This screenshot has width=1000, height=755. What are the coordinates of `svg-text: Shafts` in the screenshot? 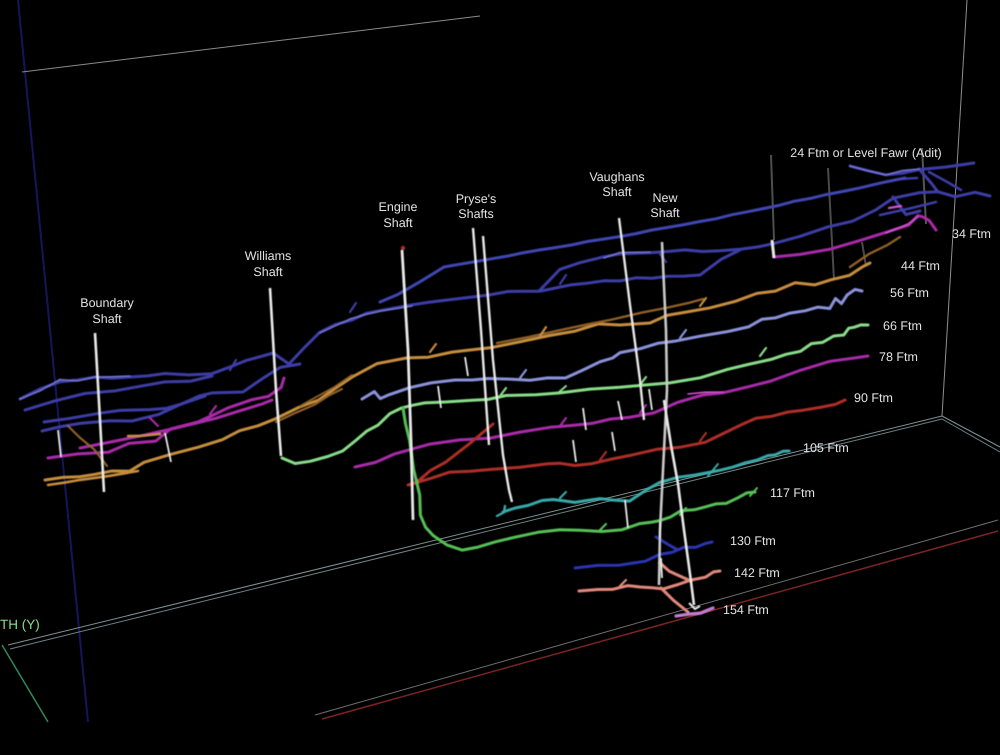 It's located at (475, 214).